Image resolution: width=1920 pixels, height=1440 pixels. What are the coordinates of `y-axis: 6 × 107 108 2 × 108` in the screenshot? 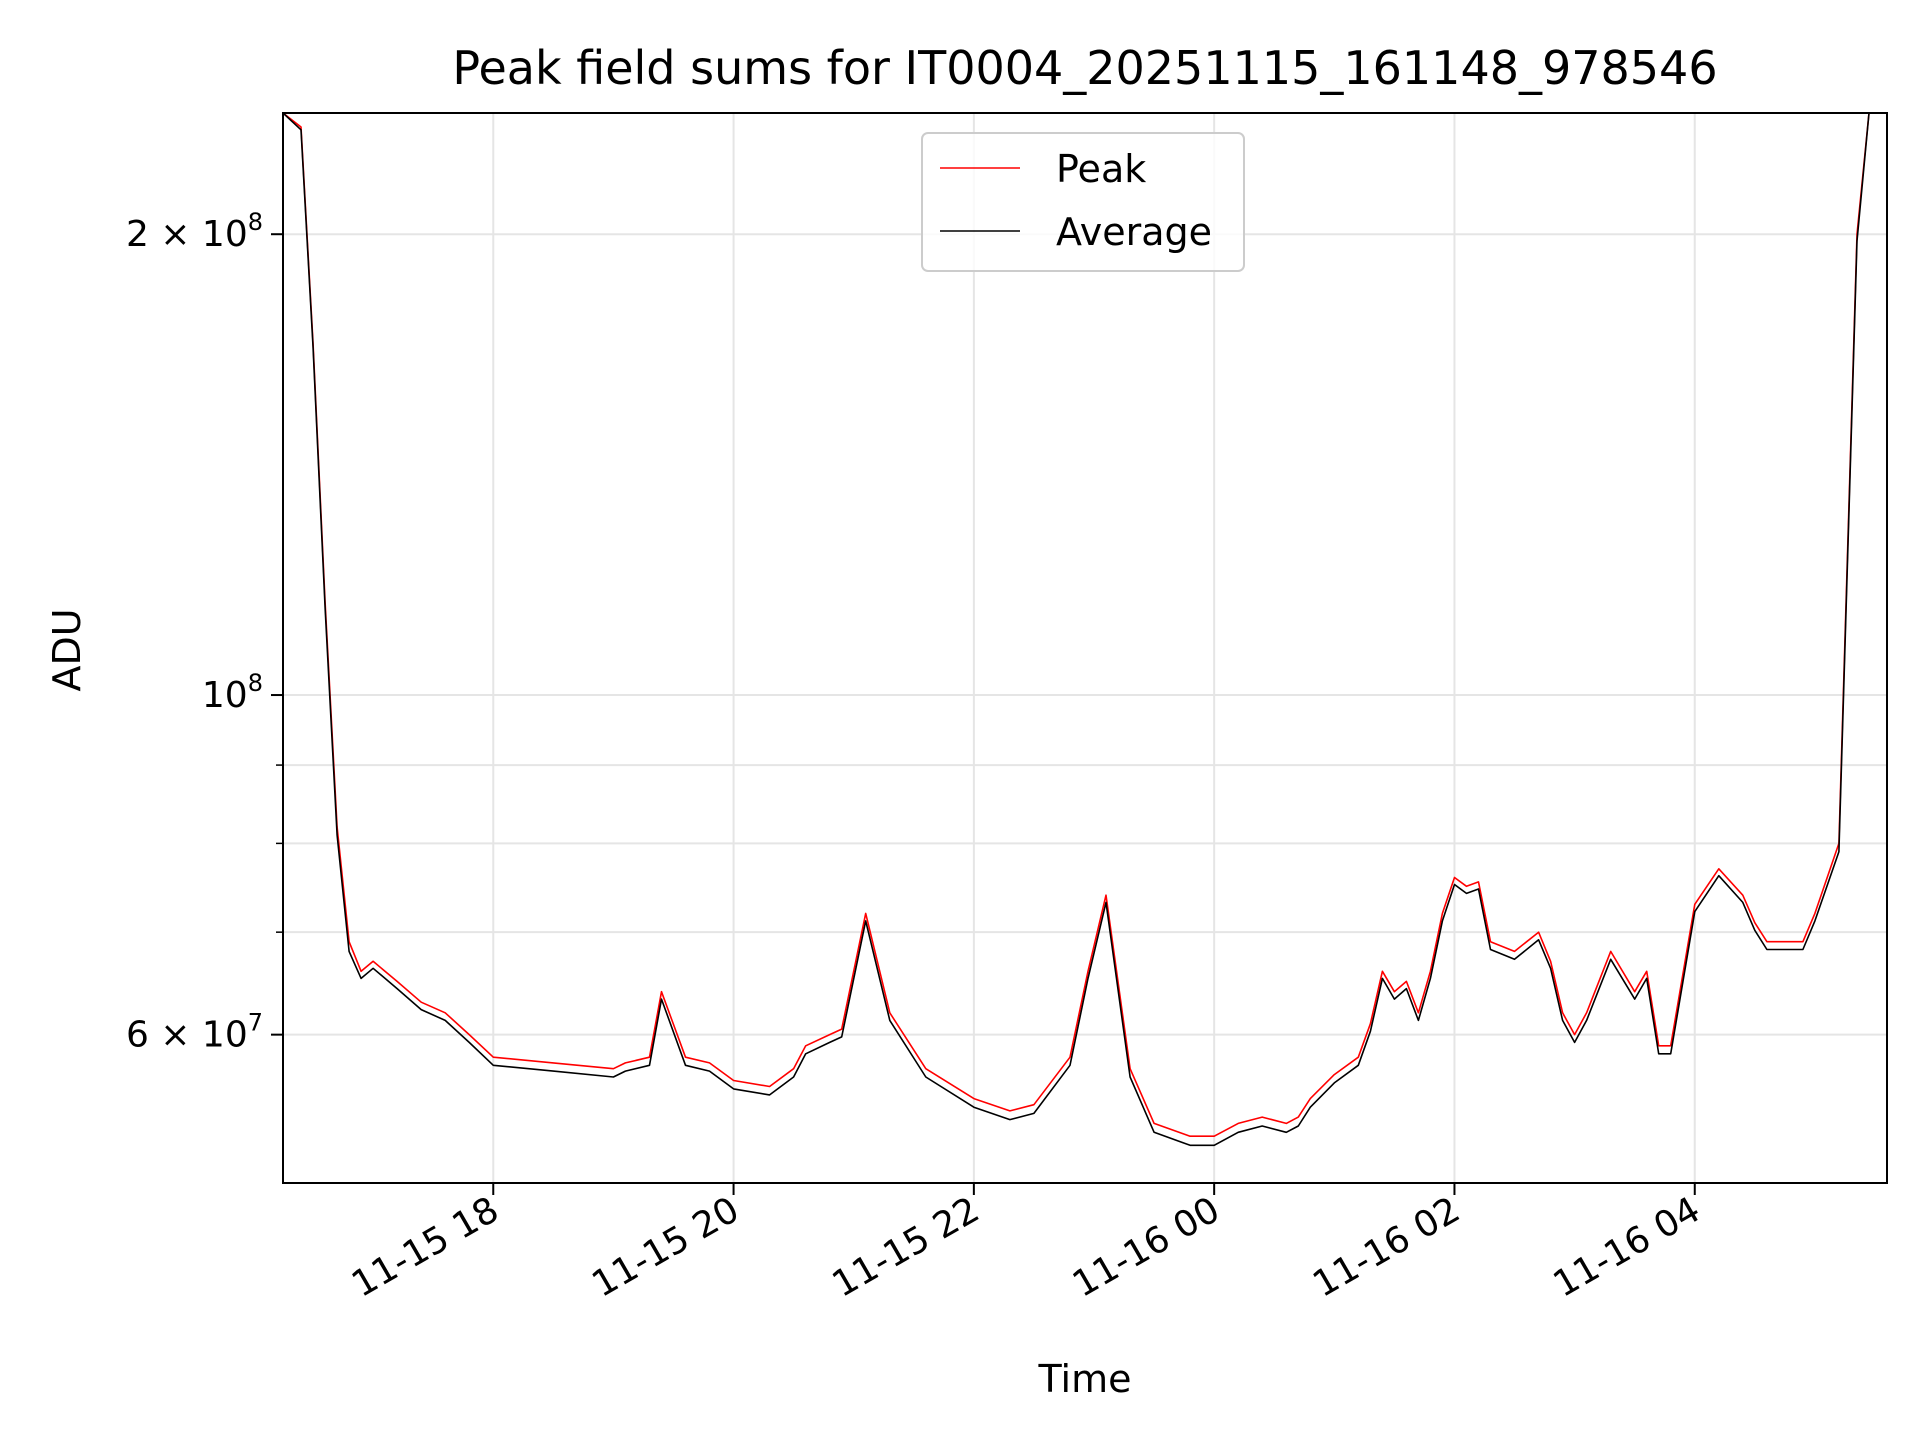 It's located at (204, 632).